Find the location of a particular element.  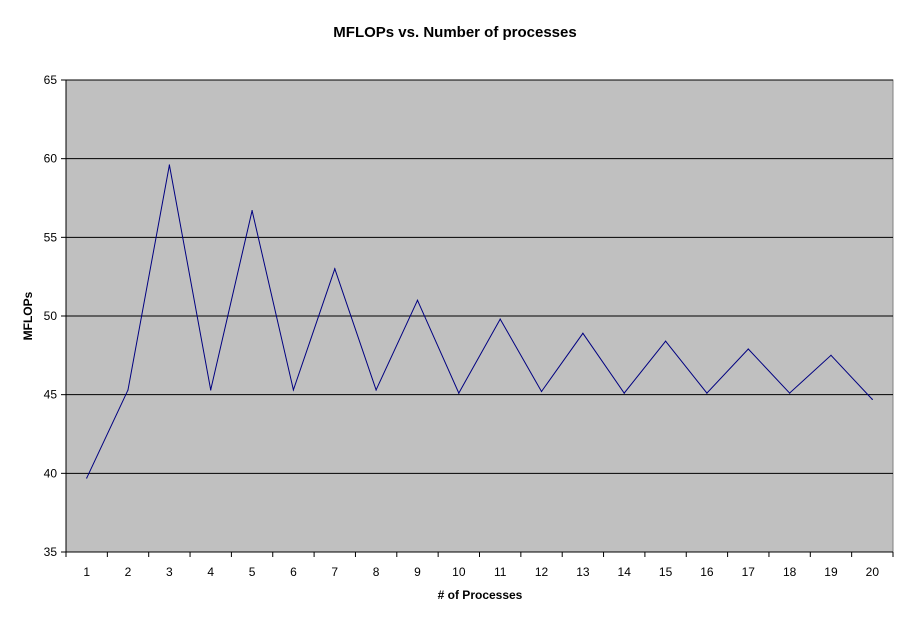

x-tick-label: 18 is located at coordinates (790, 572).